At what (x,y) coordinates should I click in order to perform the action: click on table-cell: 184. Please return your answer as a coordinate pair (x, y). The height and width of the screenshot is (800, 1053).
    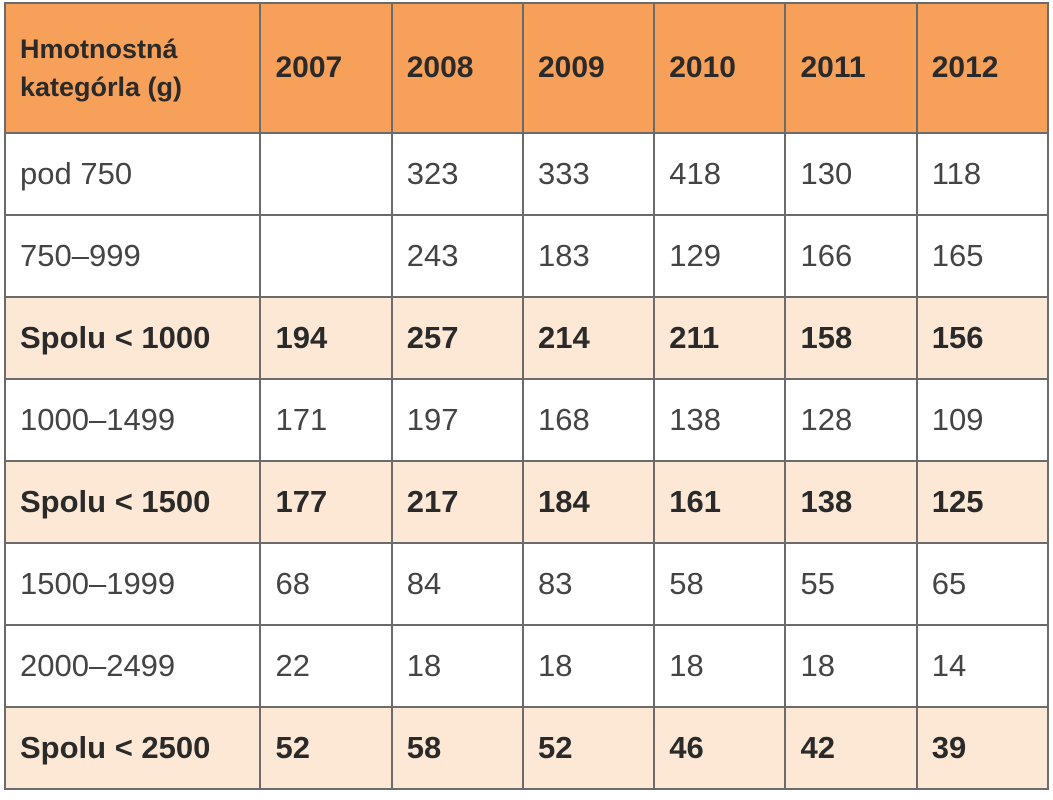
    Looking at the image, I should click on (588, 502).